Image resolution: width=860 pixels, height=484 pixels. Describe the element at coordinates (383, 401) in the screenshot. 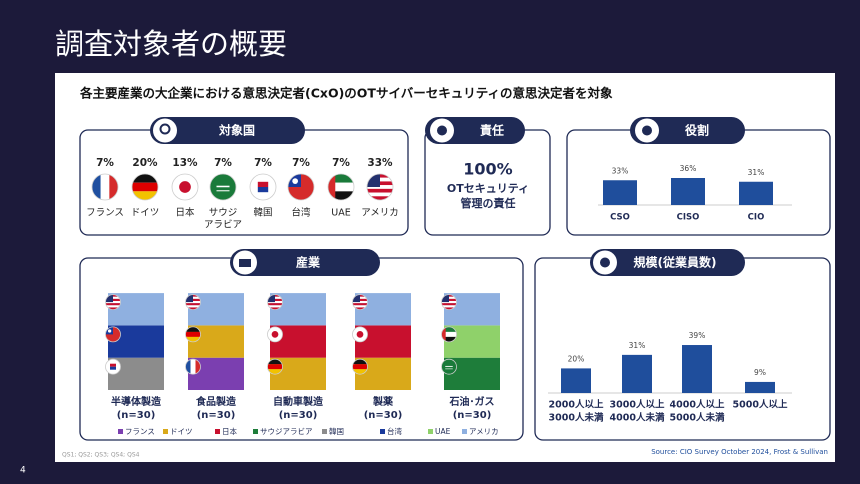

I see `category-label: 製薬` at that location.